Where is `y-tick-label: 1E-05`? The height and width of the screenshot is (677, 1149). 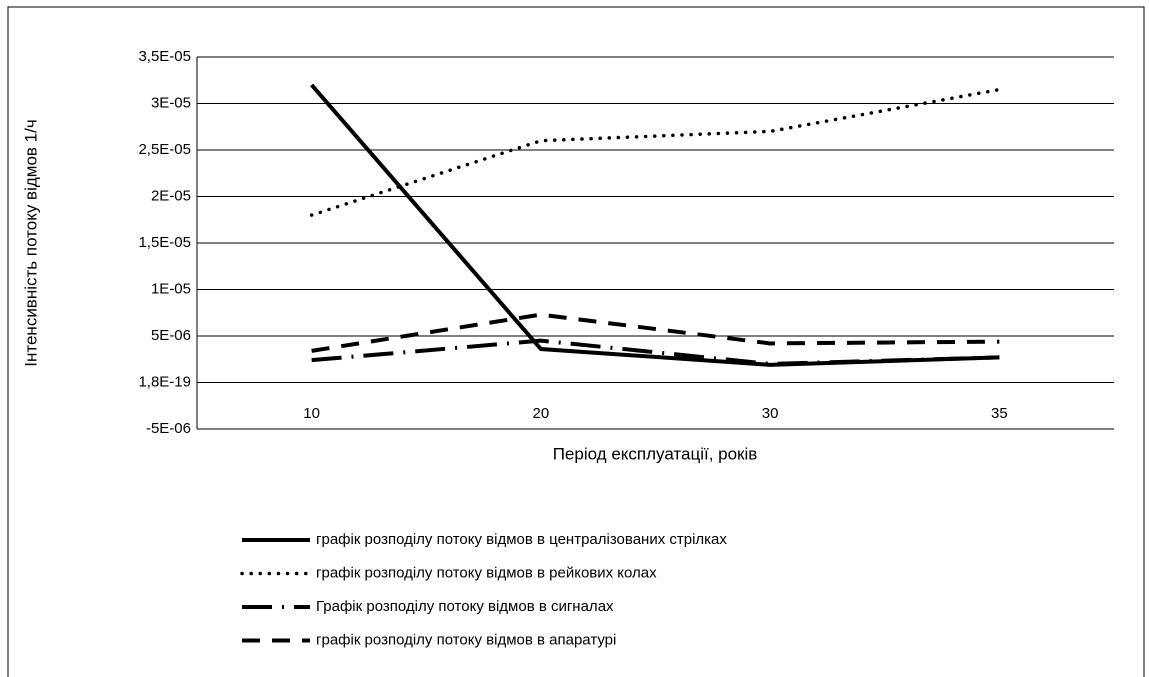 y-tick-label: 1E-05 is located at coordinates (171, 288).